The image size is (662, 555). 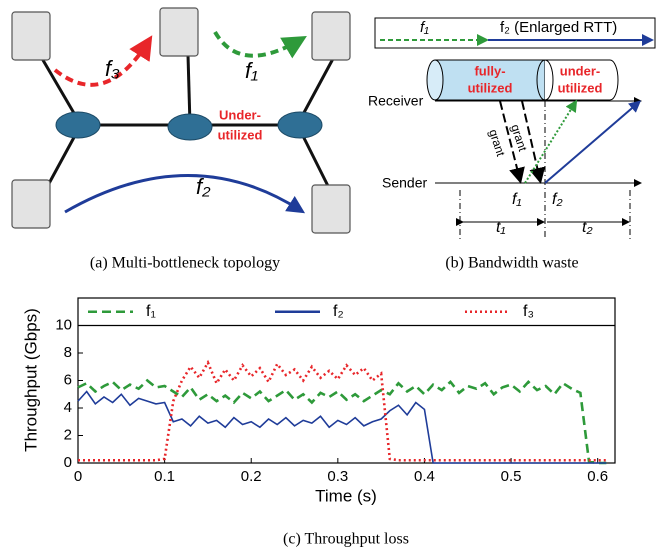 I want to click on x-tick-label: 0.6, so click(x=597, y=476).